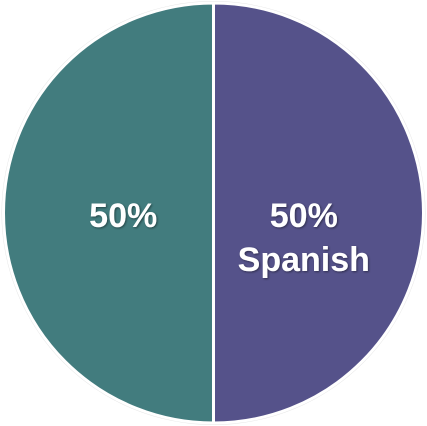 The width and height of the screenshot is (427, 426). Describe the element at coordinates (304, 260) in the screenshot. I see `category-label: Spanish` at that location.